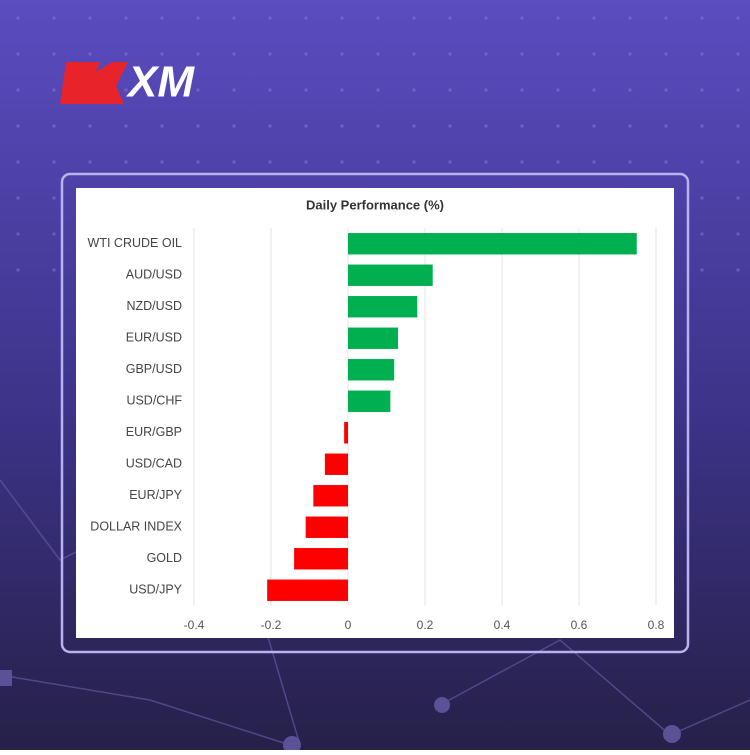  What do you see at coordinates (502, 625) in the screenshot?
I see `x-tick-label: 0.4` at bounding box center [502, 625].